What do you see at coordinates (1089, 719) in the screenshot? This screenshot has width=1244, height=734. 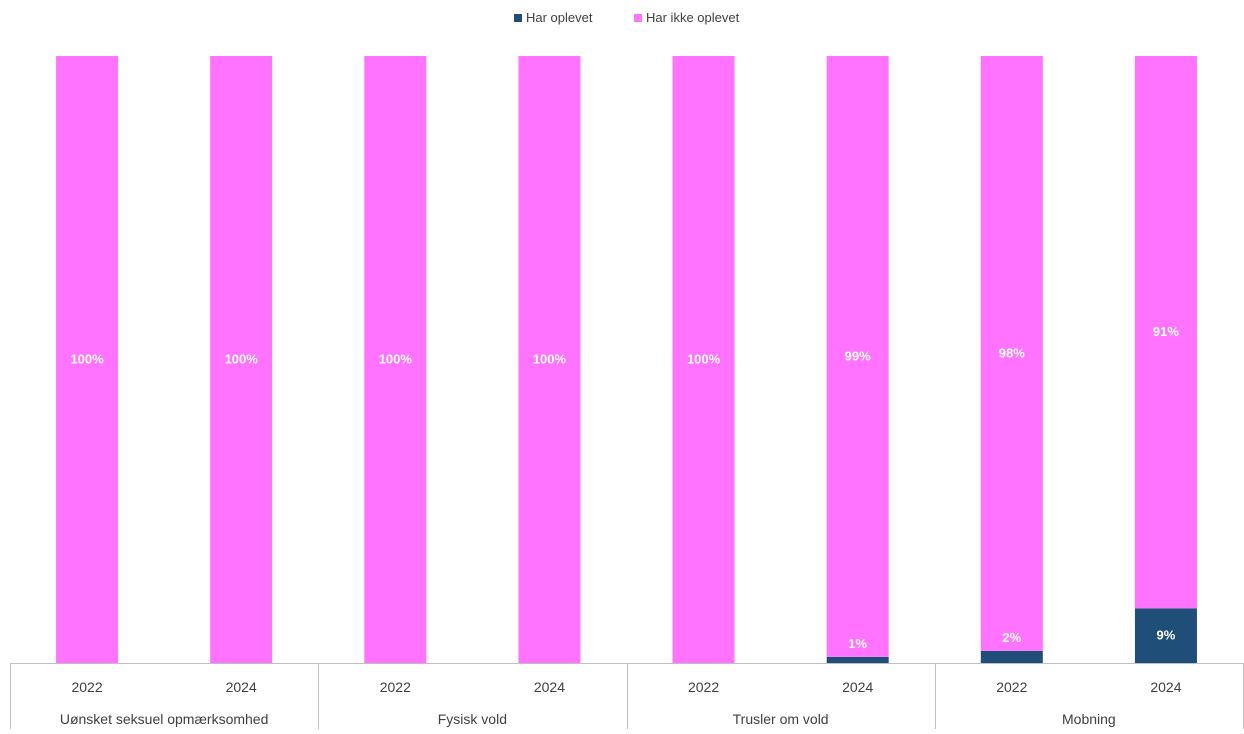 I see `group-label: Mobning` at bounding box center [1089, 719].